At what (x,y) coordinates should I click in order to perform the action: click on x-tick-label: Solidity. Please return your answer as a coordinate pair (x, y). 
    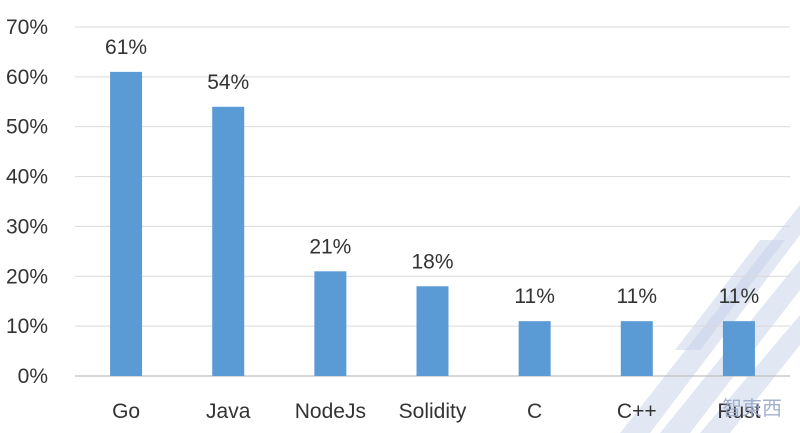
    Looking at the image, I should click on (433, 411).